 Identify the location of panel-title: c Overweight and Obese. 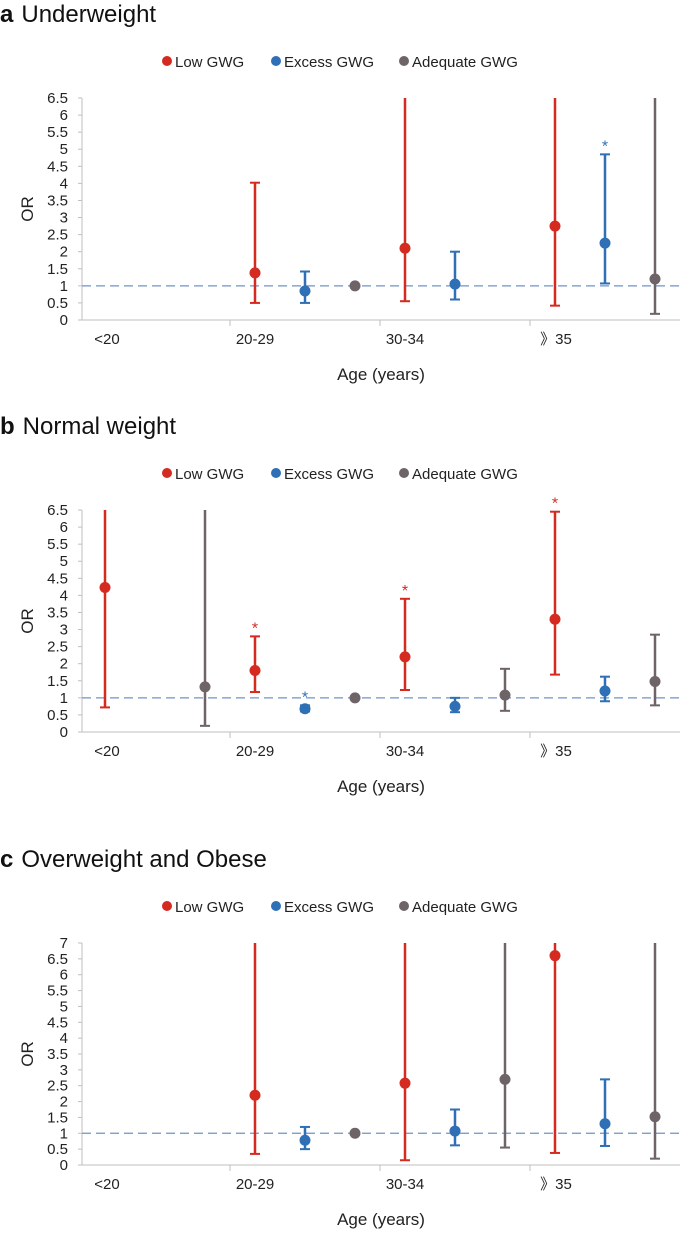
(133, 859).